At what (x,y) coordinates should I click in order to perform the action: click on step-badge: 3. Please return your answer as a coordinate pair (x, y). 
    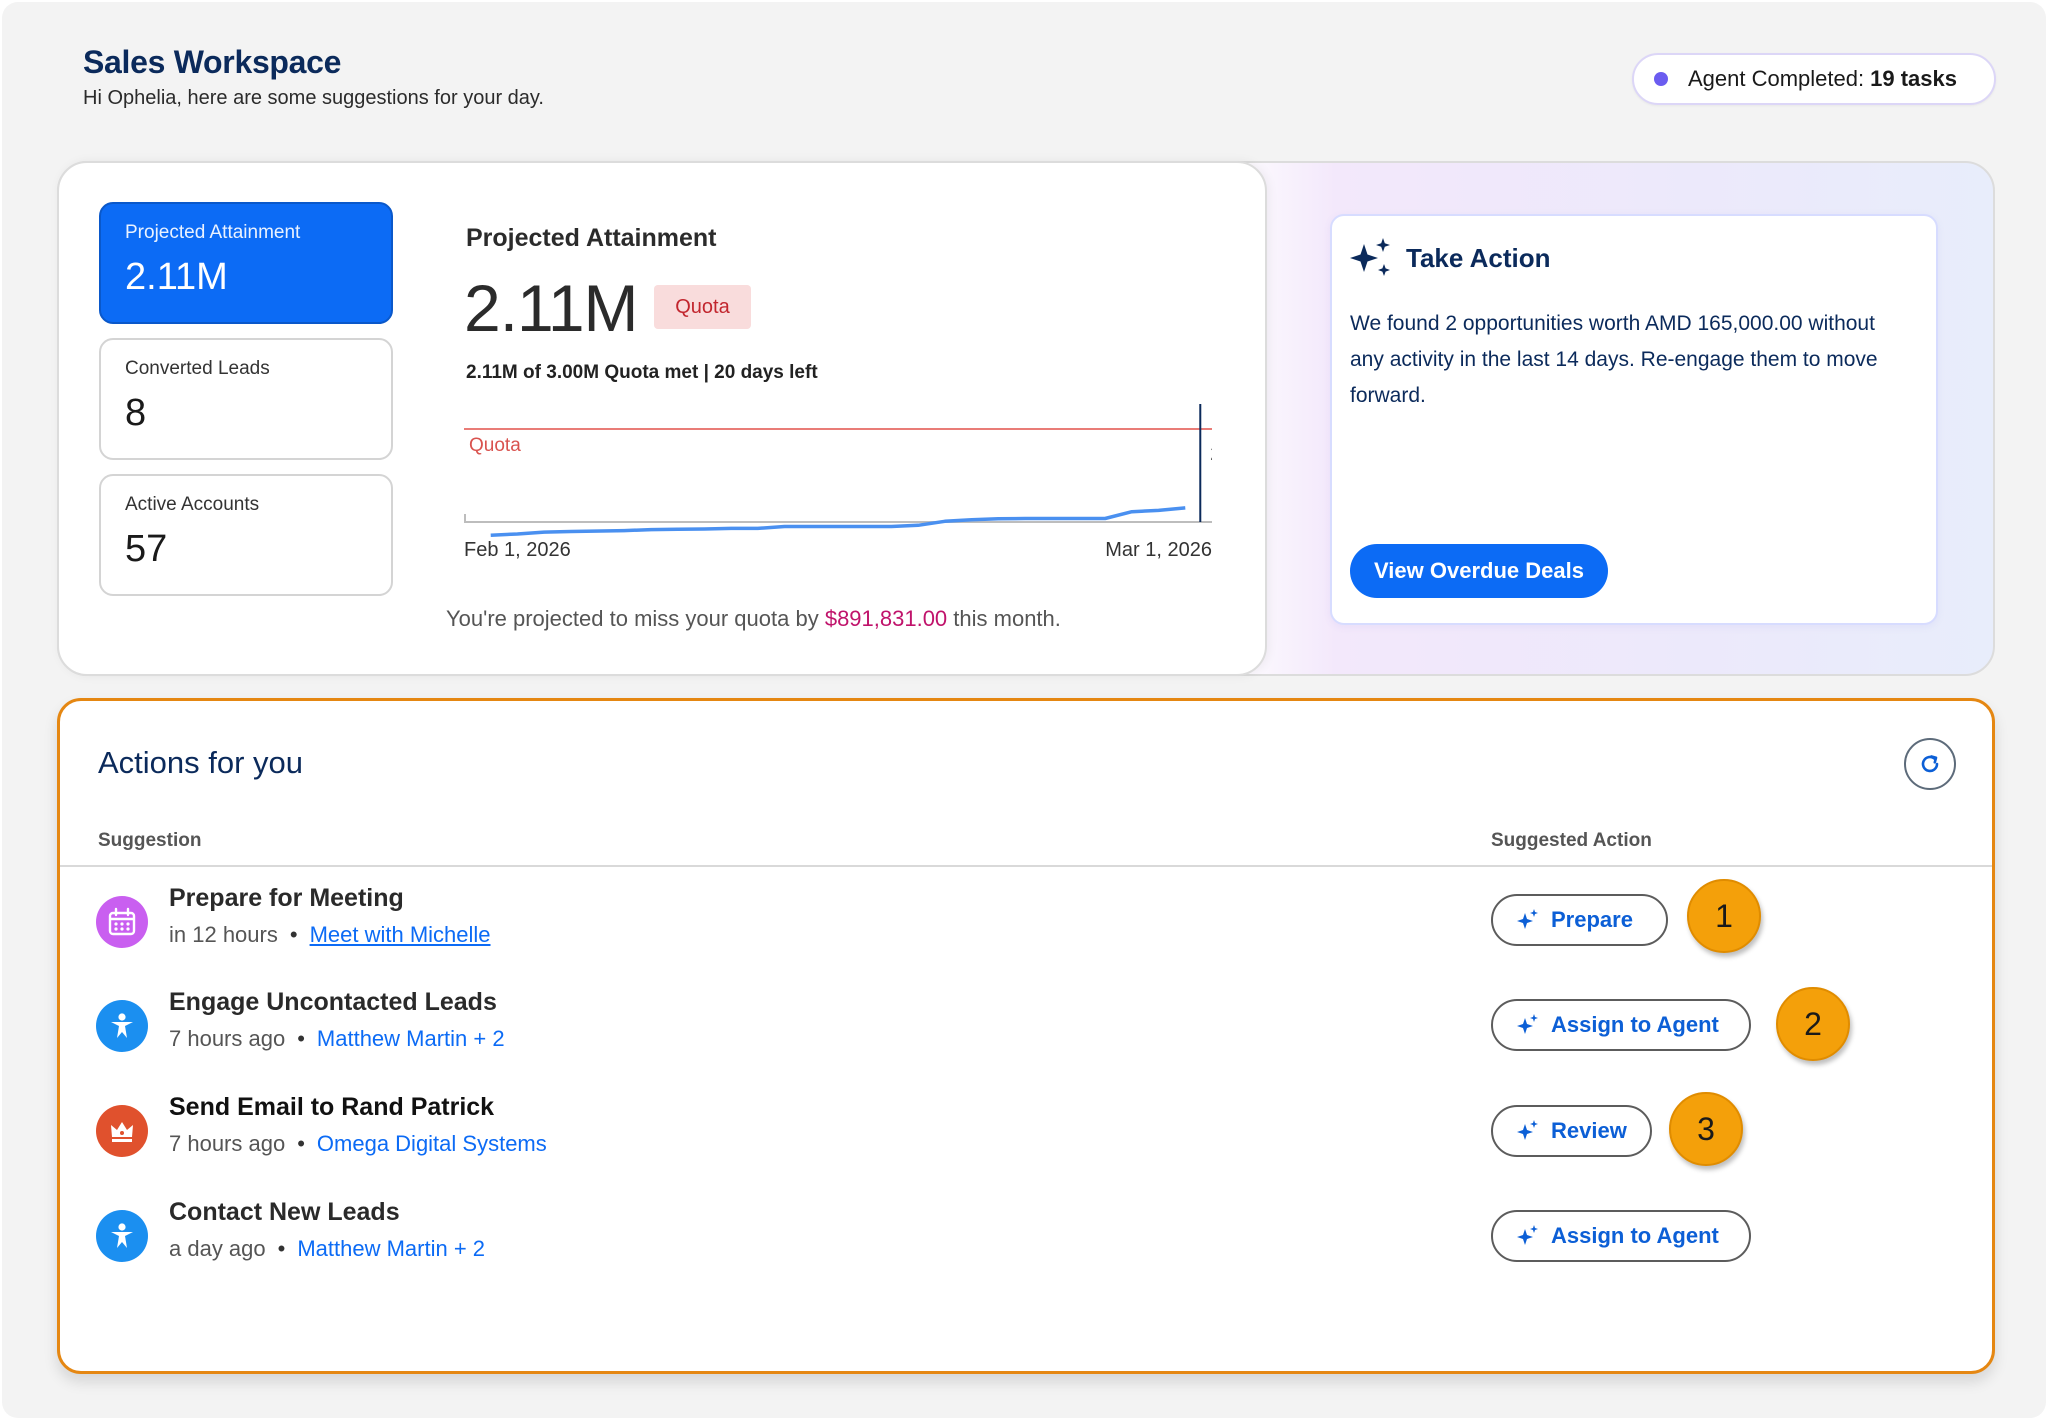
    Looking at the image, I should click on (1706, 1129).